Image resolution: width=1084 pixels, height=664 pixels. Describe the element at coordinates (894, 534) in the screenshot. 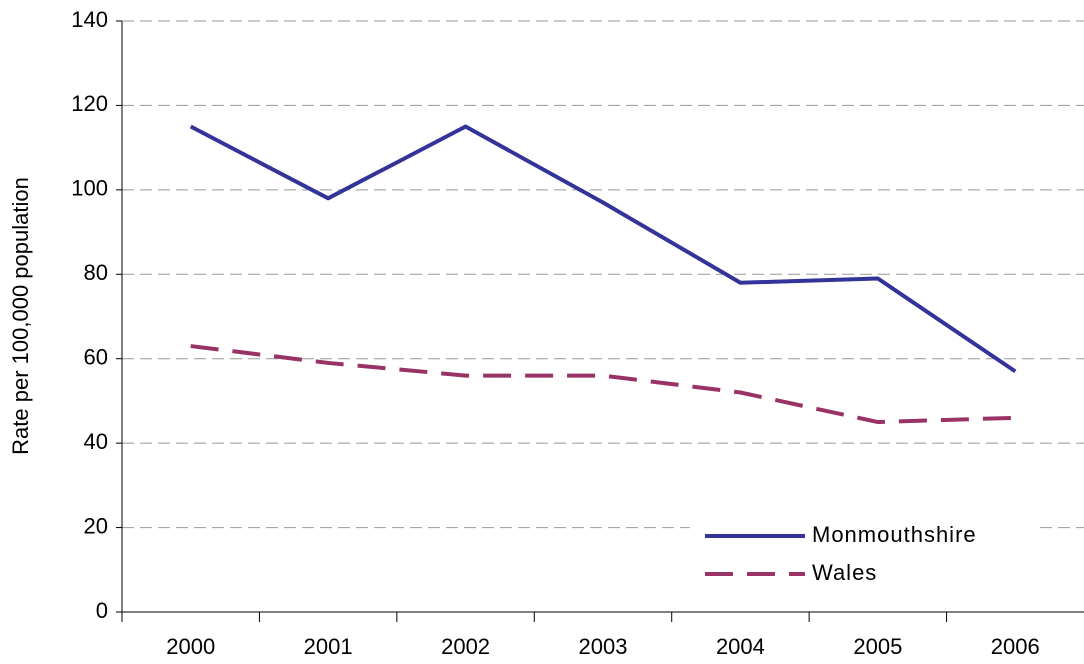

I see `legend-label: Monmouthshire` at that location.